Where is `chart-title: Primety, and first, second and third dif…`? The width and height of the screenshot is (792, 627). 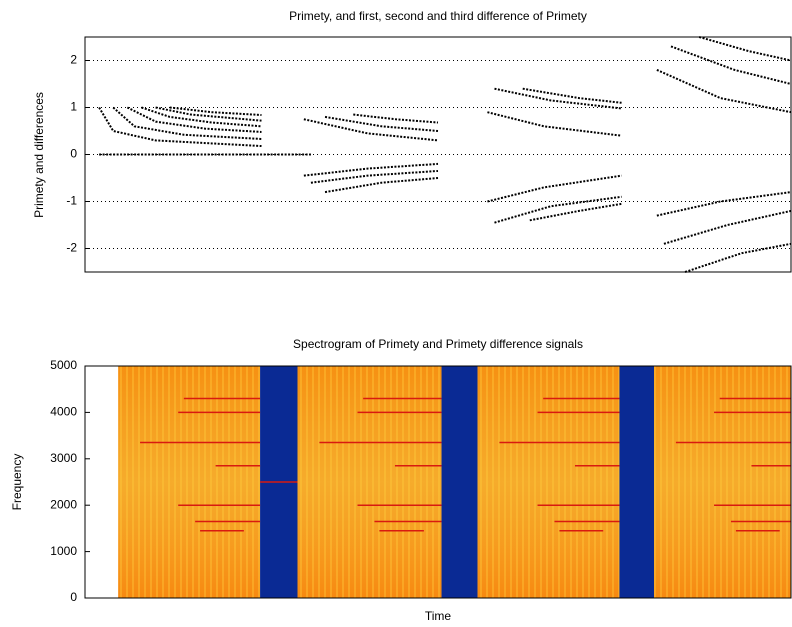
chart-title: Primety, and first, second and third dif… is located at coordinates (438, 16).